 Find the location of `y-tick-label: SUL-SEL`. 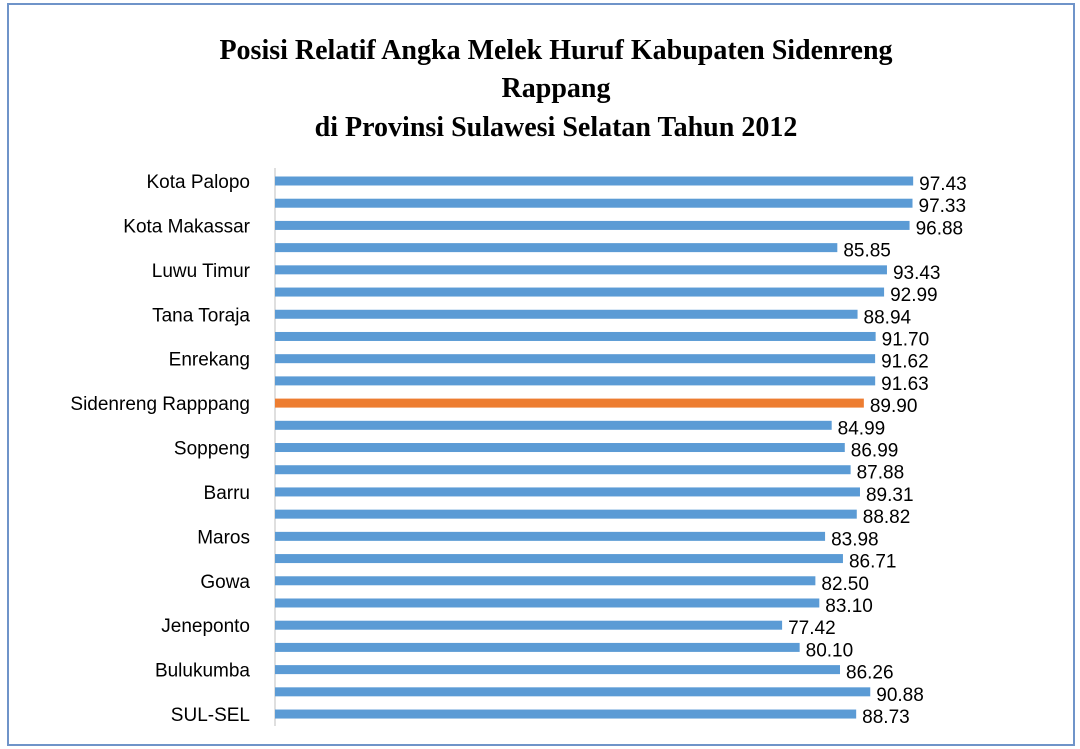

y-tick-label: SUL-SEL is located at coordinates (210, 715).